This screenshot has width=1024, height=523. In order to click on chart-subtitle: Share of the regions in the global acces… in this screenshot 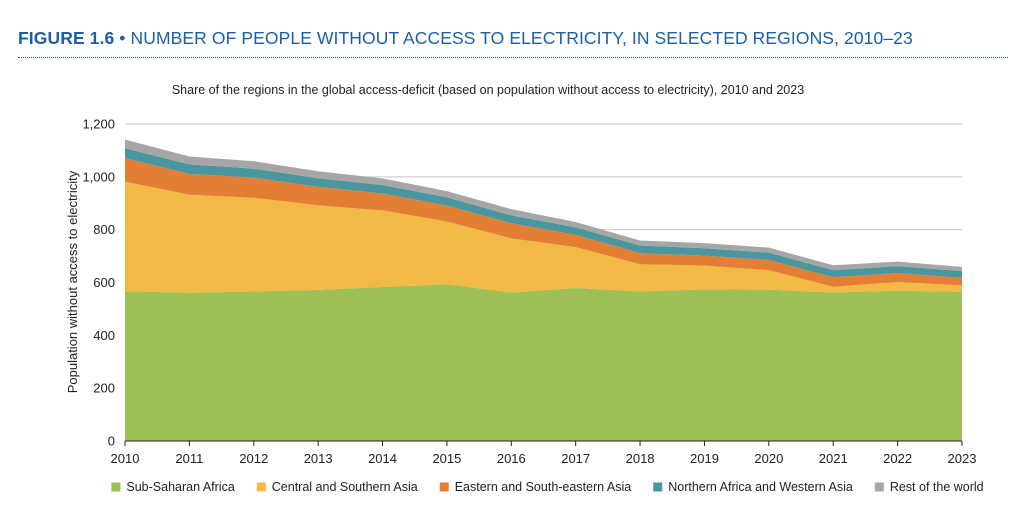, I will do `click(488, 90)`.